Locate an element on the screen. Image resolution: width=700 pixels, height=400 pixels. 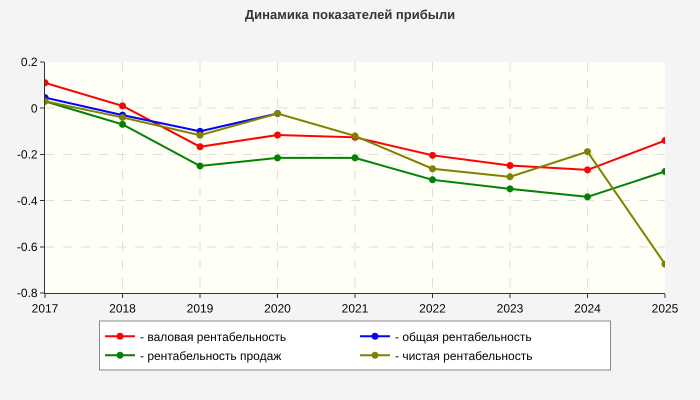
x-tick-label: 2019 is located at coordinates (200, 308).